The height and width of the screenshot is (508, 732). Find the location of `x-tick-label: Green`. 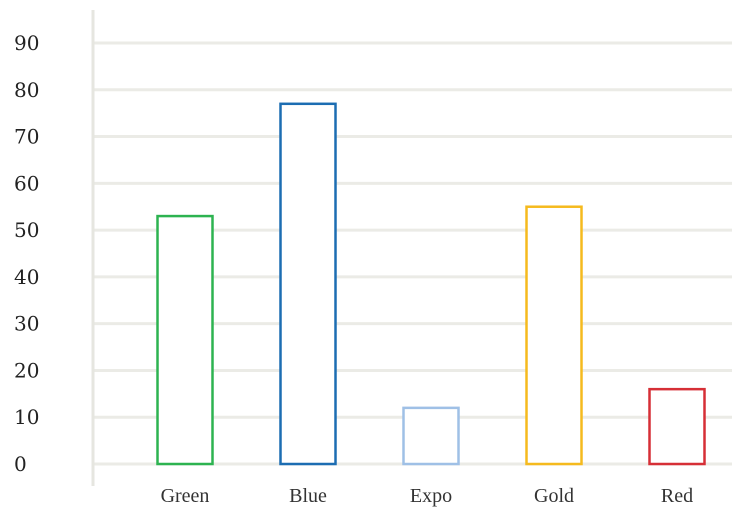

x-tick-label: Green is located at coordinates (185, 496).